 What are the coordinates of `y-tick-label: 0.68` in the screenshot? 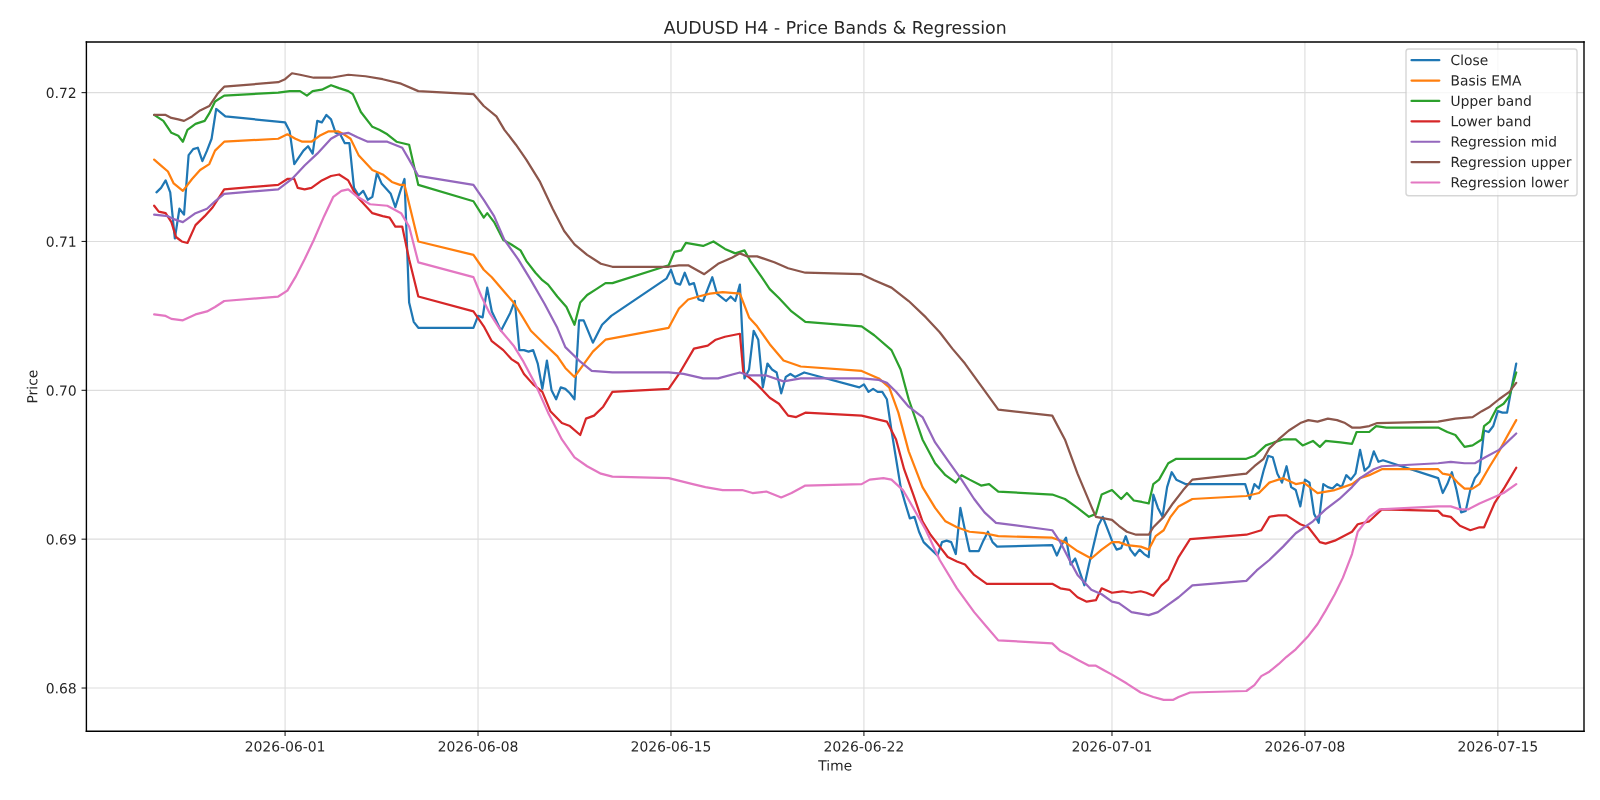 It's located at (61, 688).